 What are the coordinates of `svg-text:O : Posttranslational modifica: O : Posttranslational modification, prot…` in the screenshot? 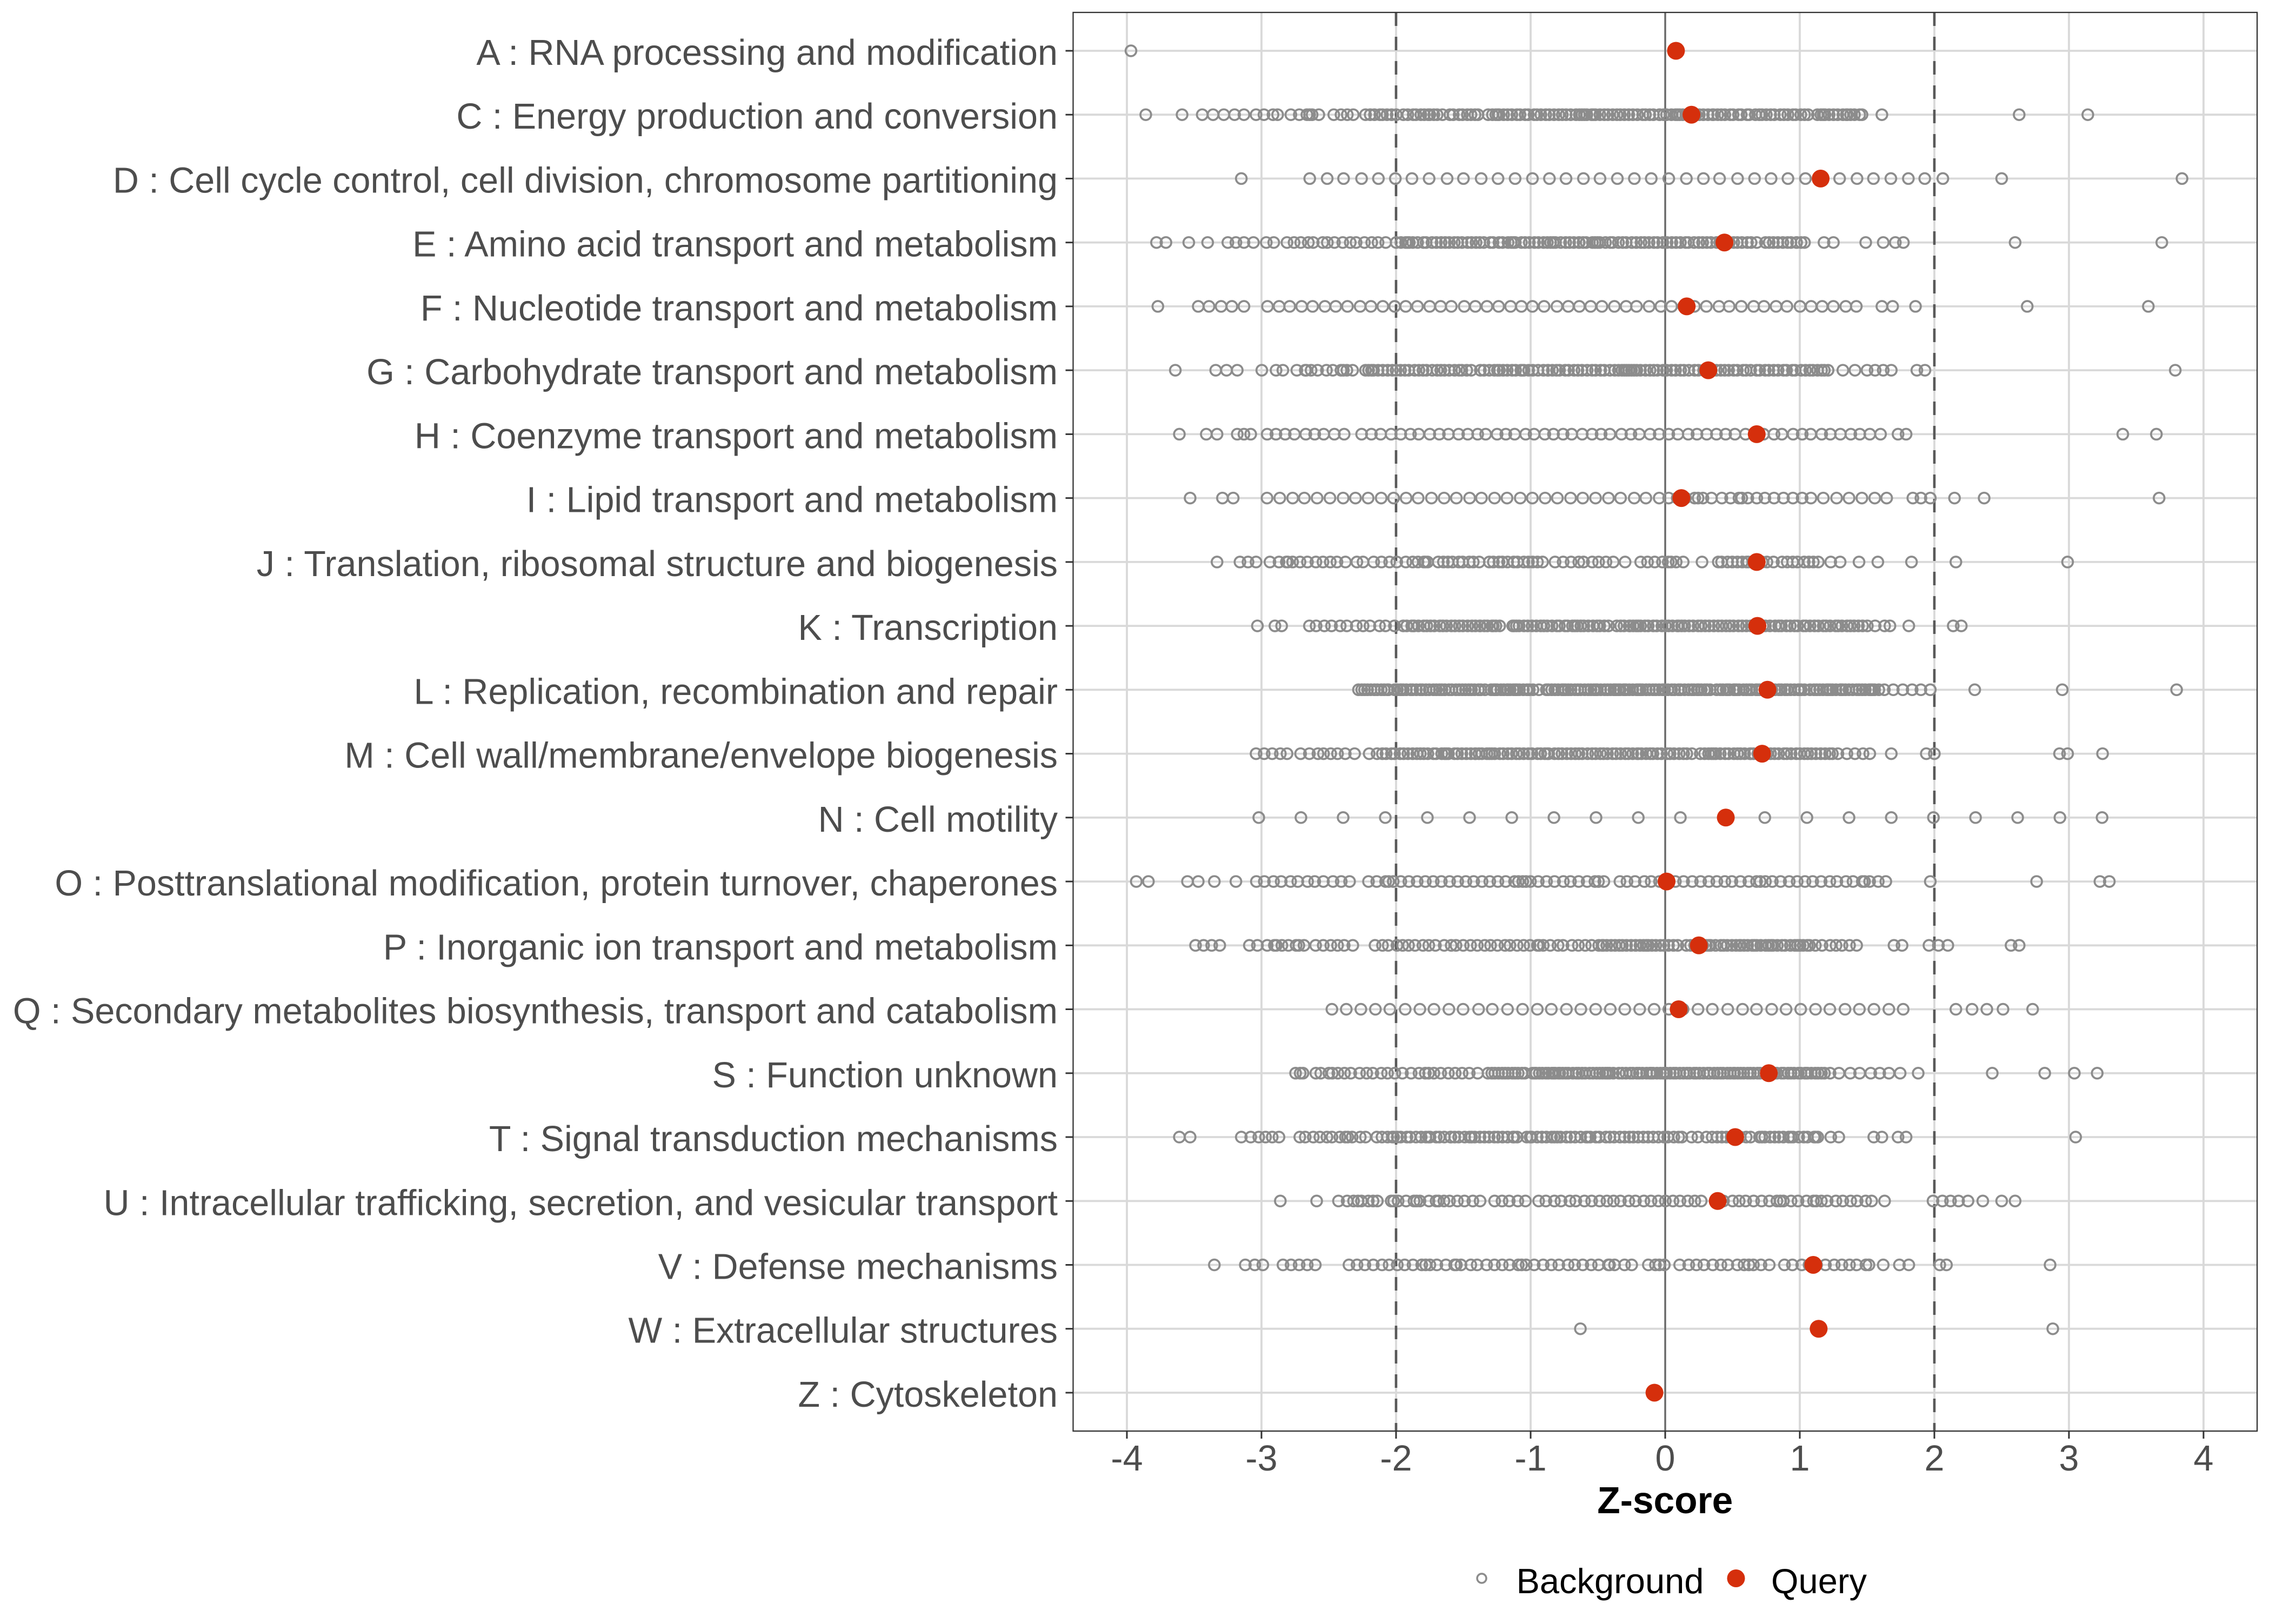 It's located at (556, 884).